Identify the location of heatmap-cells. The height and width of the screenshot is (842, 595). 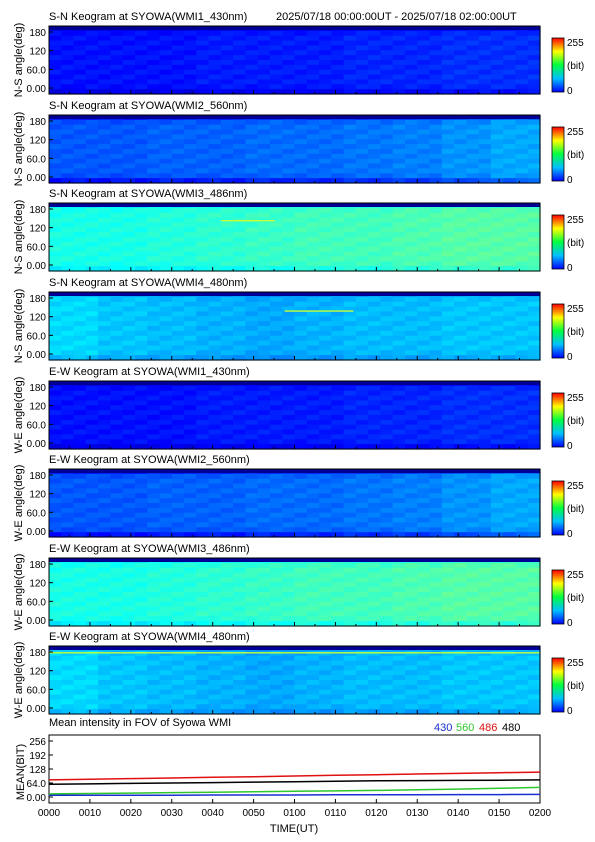
(295, 326).